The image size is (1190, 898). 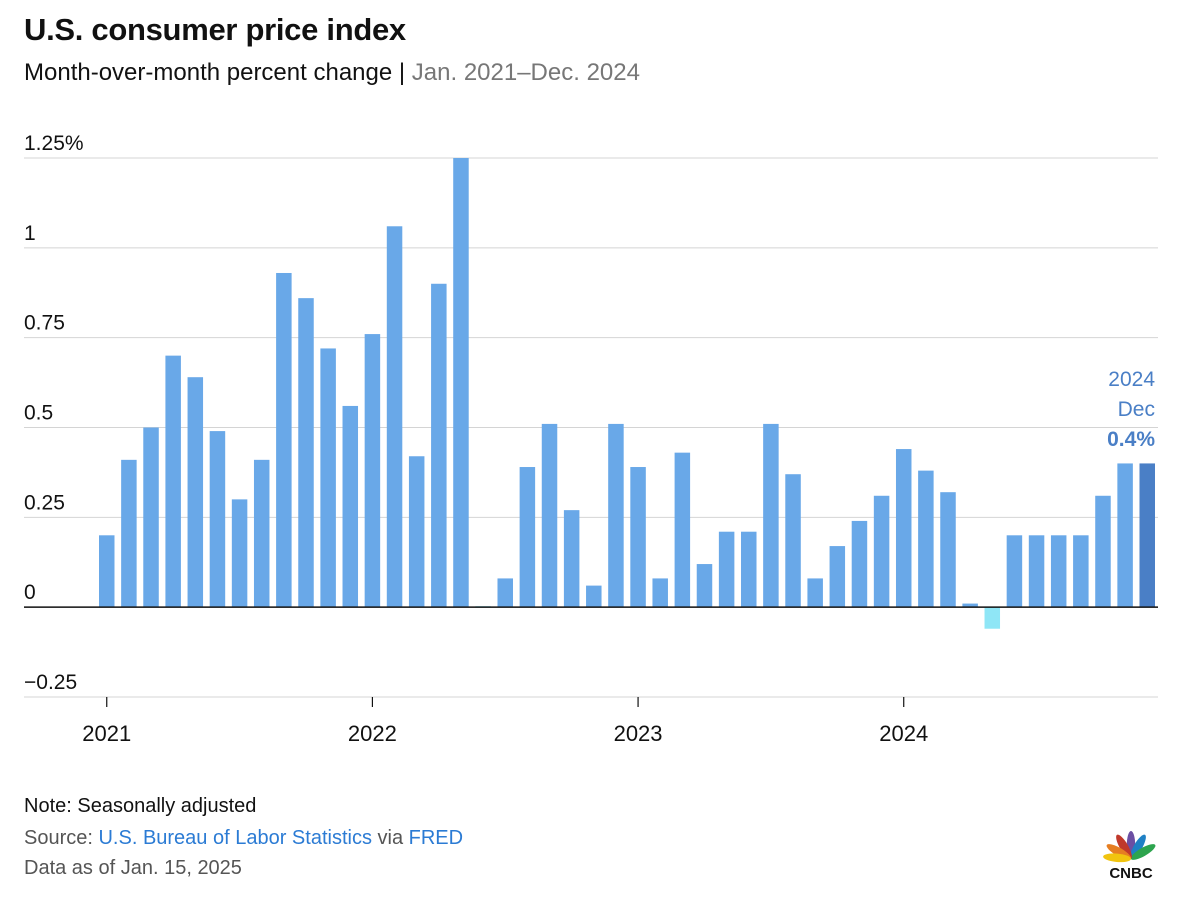 I want to click on y-tick-label: −0.25, so click(x=50, y=682).